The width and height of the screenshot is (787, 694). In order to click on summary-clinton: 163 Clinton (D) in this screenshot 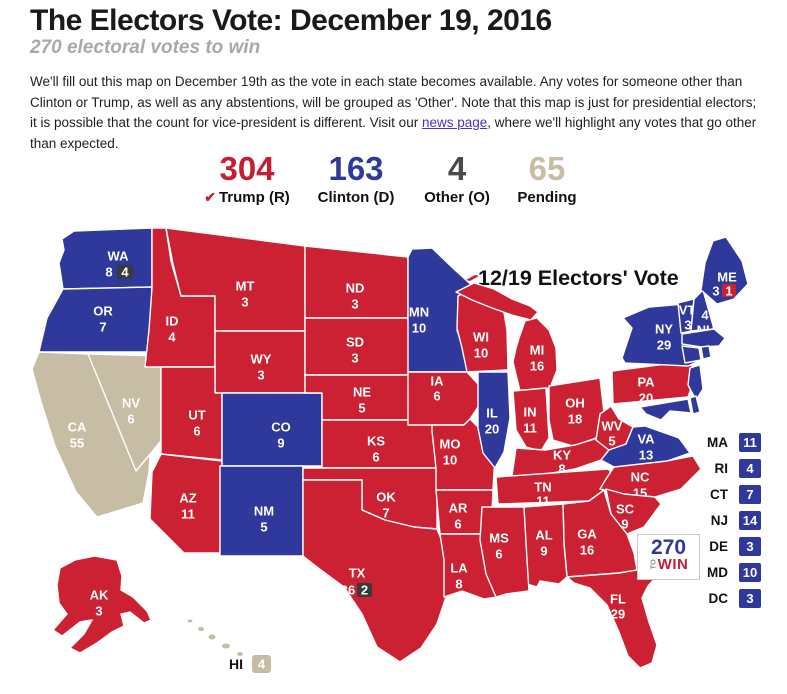, I will do `click(356, 178)`.